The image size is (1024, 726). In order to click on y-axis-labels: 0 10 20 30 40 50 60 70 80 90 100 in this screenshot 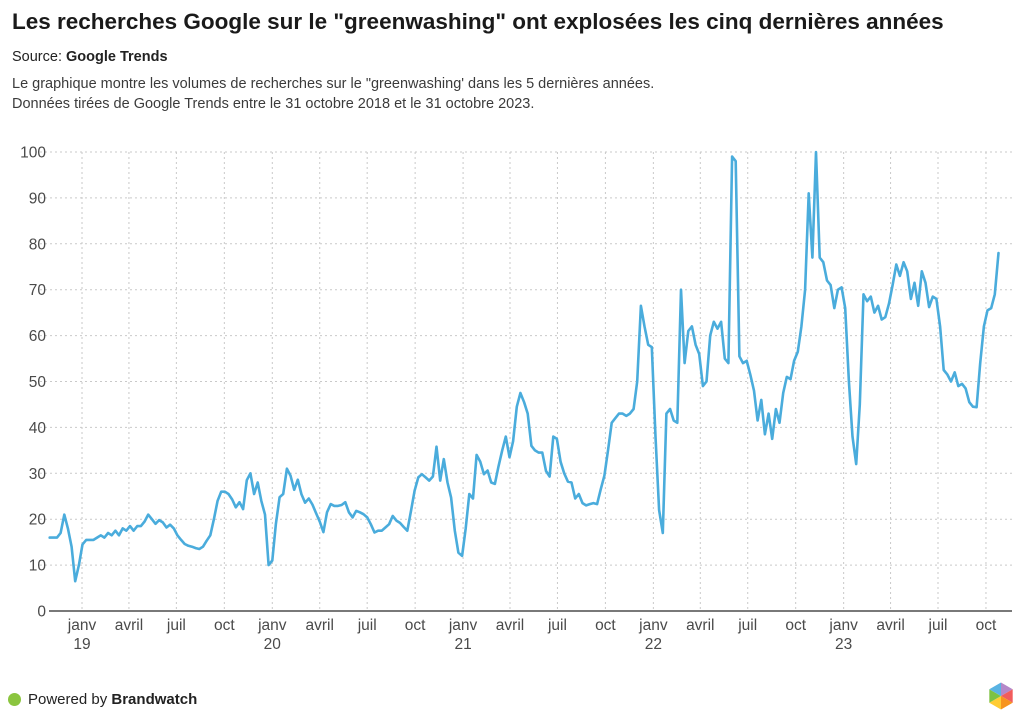, I will do `click(33, 383)`.